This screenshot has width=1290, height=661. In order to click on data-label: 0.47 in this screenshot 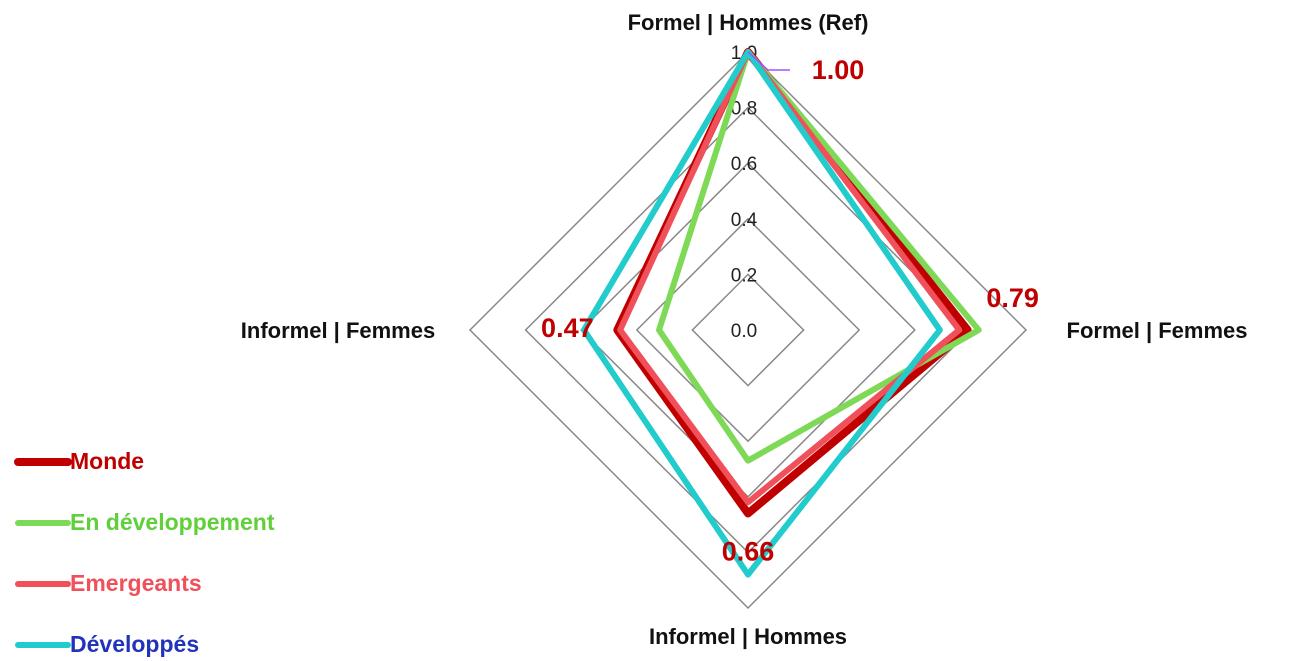, I will do `click(567, 328)`.